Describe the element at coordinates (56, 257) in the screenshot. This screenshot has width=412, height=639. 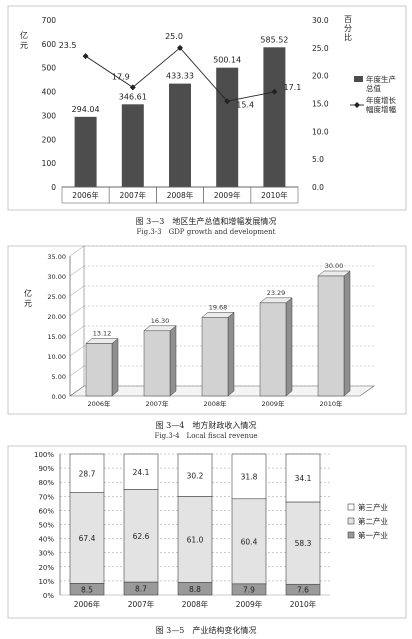
I see `y-tick-label: 35.00` at that location.